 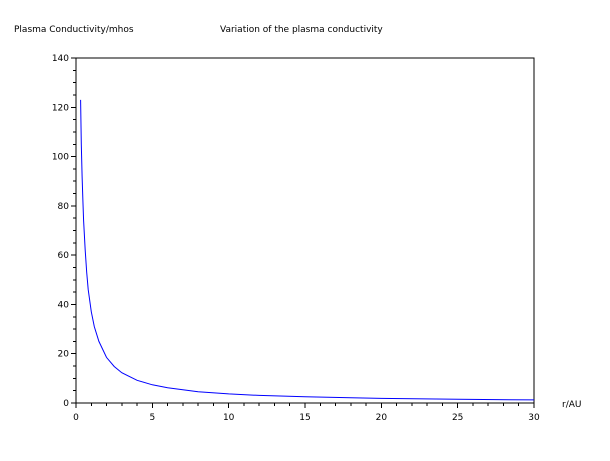 What do you see at coordinates (152, 418) in the screenshot?
I see `x-tick-label: 5` at bounding box center [152, 418].